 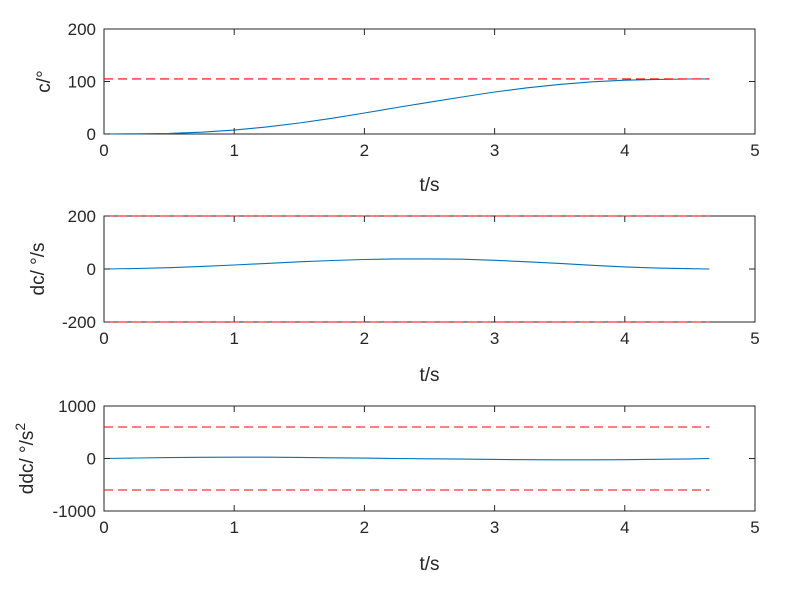 I want to click on plot-area, so click(x=429, y=81).